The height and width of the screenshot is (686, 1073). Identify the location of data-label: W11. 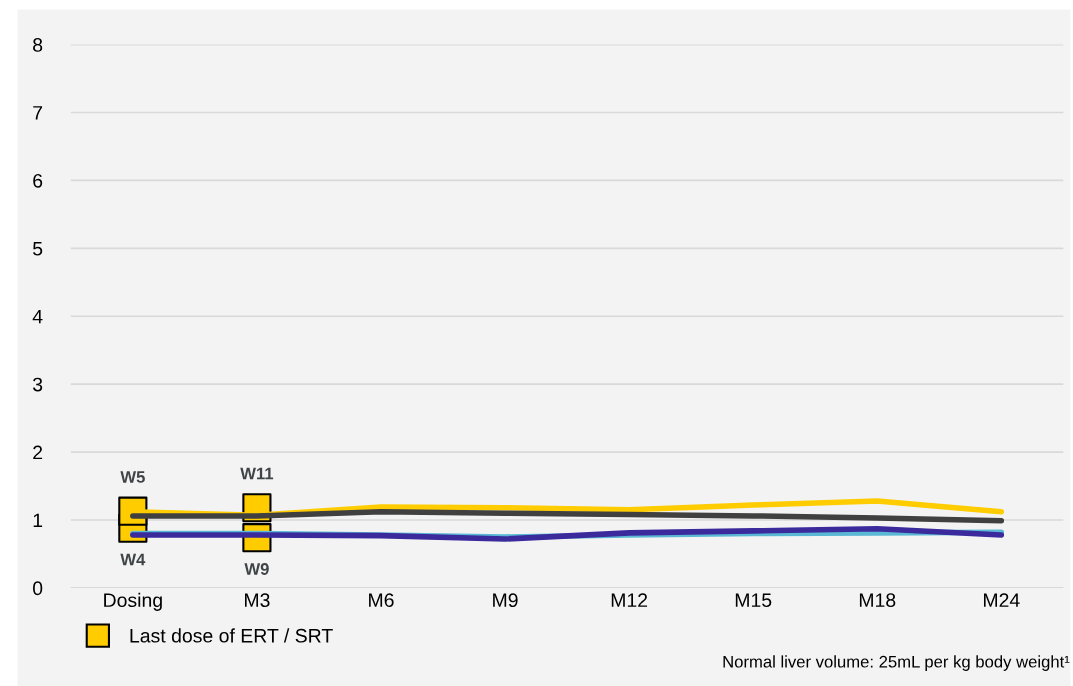
(257, 473).